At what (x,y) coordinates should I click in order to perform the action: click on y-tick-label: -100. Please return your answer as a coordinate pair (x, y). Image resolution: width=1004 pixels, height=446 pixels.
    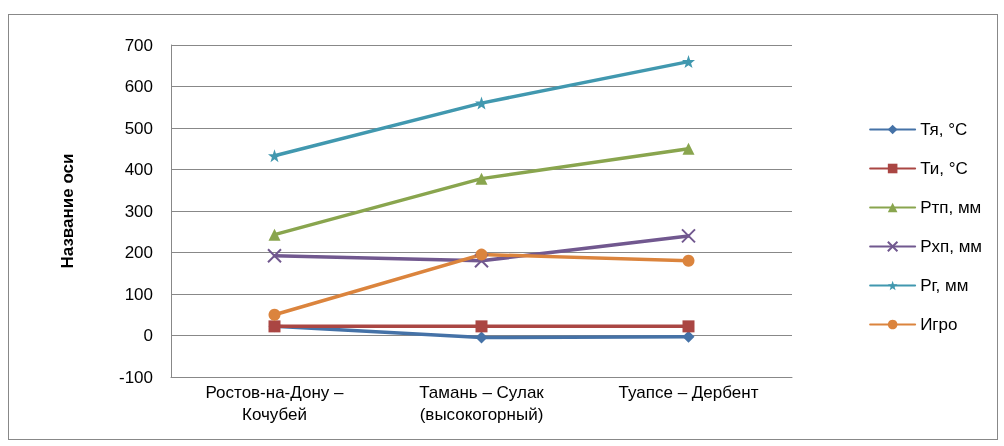
    Looking at the image, I should click on (135, 377).